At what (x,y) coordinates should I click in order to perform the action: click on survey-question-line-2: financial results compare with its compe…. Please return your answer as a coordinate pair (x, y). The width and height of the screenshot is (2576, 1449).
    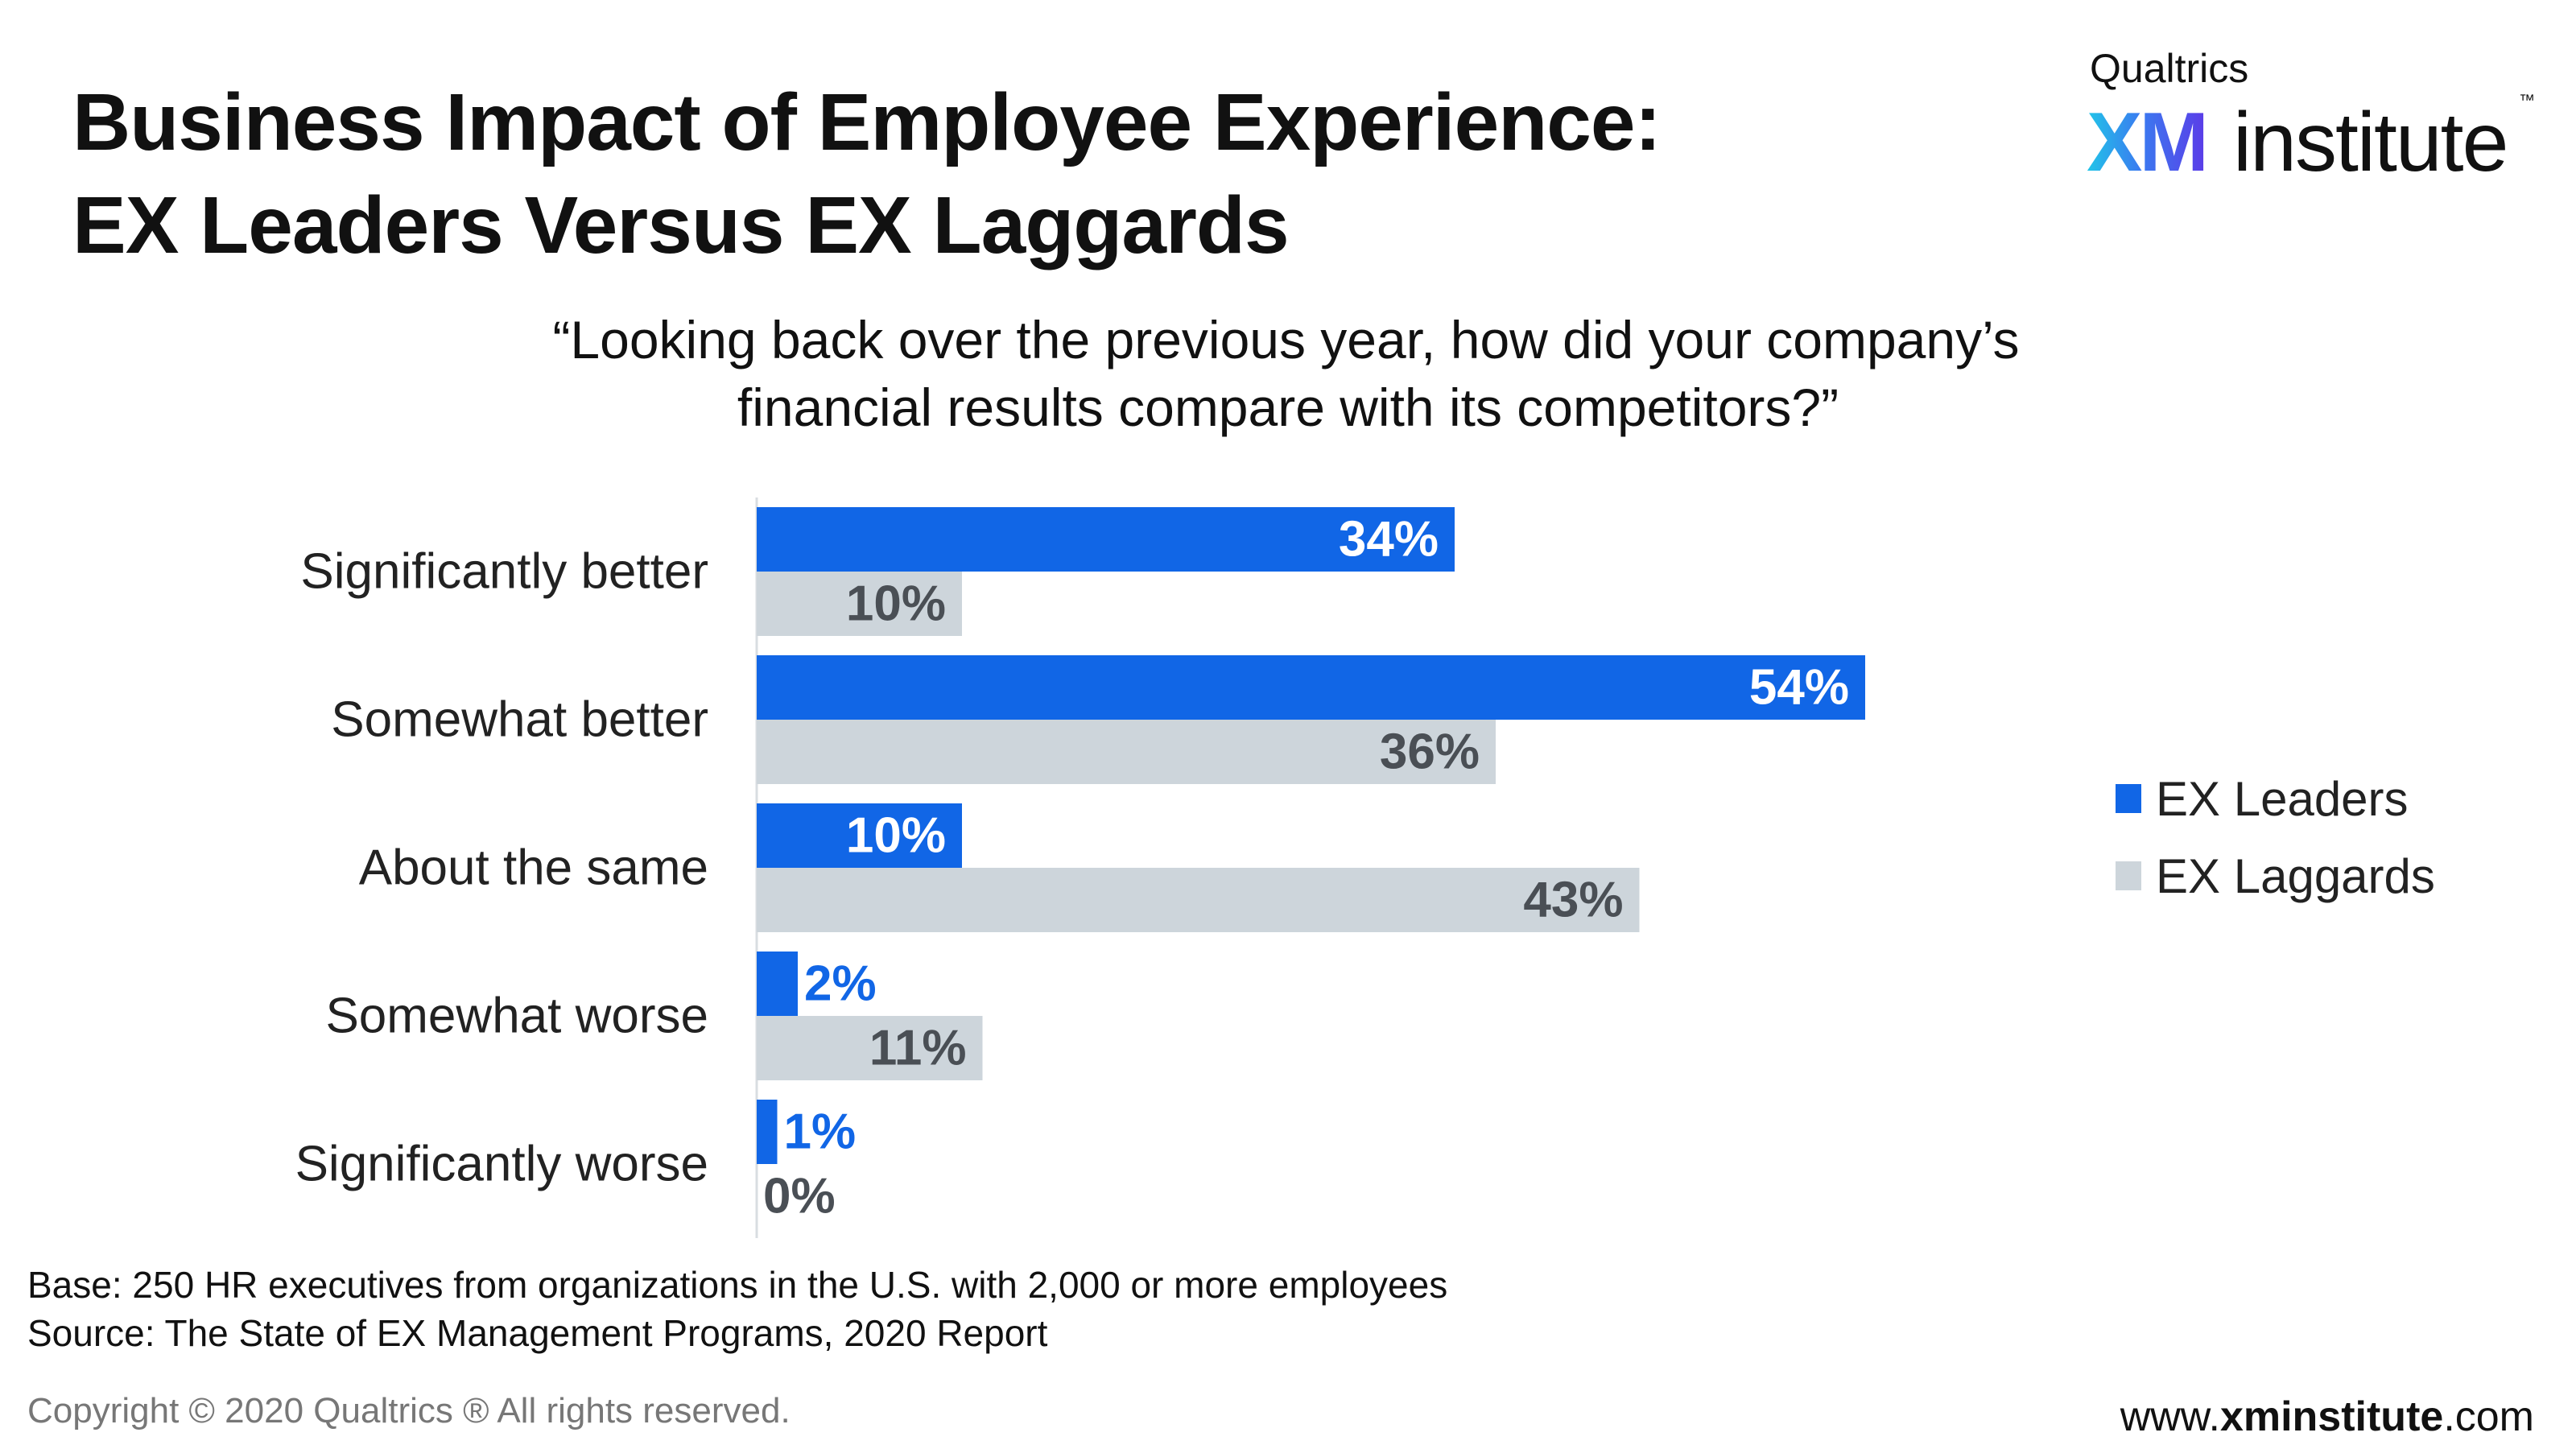
    Looking at the image, I should click on (1288, 407).